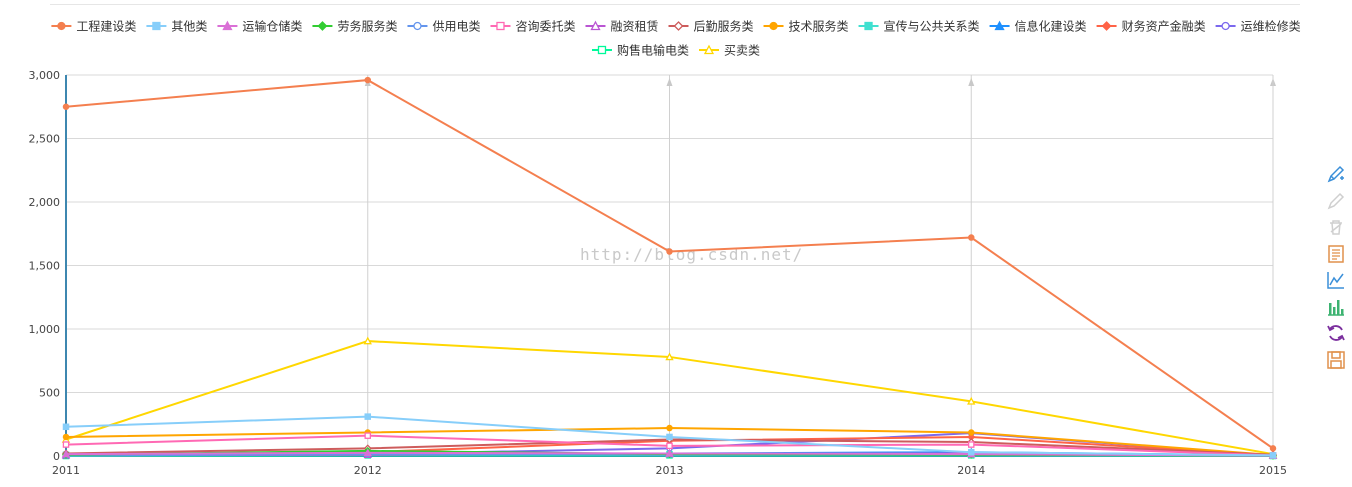 Image resolution: width=1352 pixels, height=487 pixels. I want to click on x-axis-ticks: 2011 2012 2013 2014 2015, so click(669, 470).